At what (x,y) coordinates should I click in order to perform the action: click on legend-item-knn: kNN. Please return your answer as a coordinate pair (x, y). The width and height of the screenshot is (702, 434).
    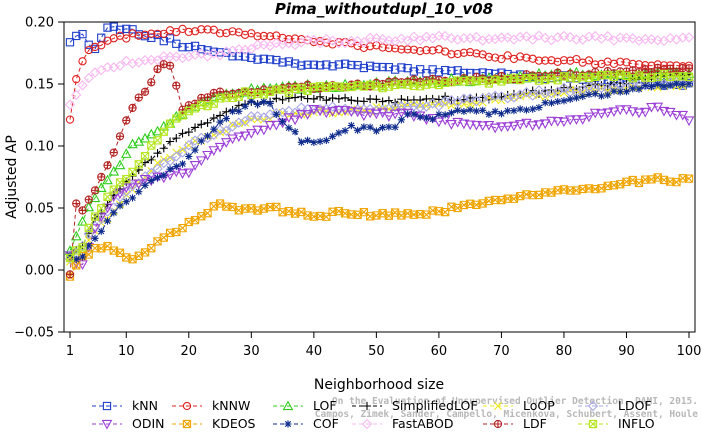
    Looking at the image, I should click on (125, 405).